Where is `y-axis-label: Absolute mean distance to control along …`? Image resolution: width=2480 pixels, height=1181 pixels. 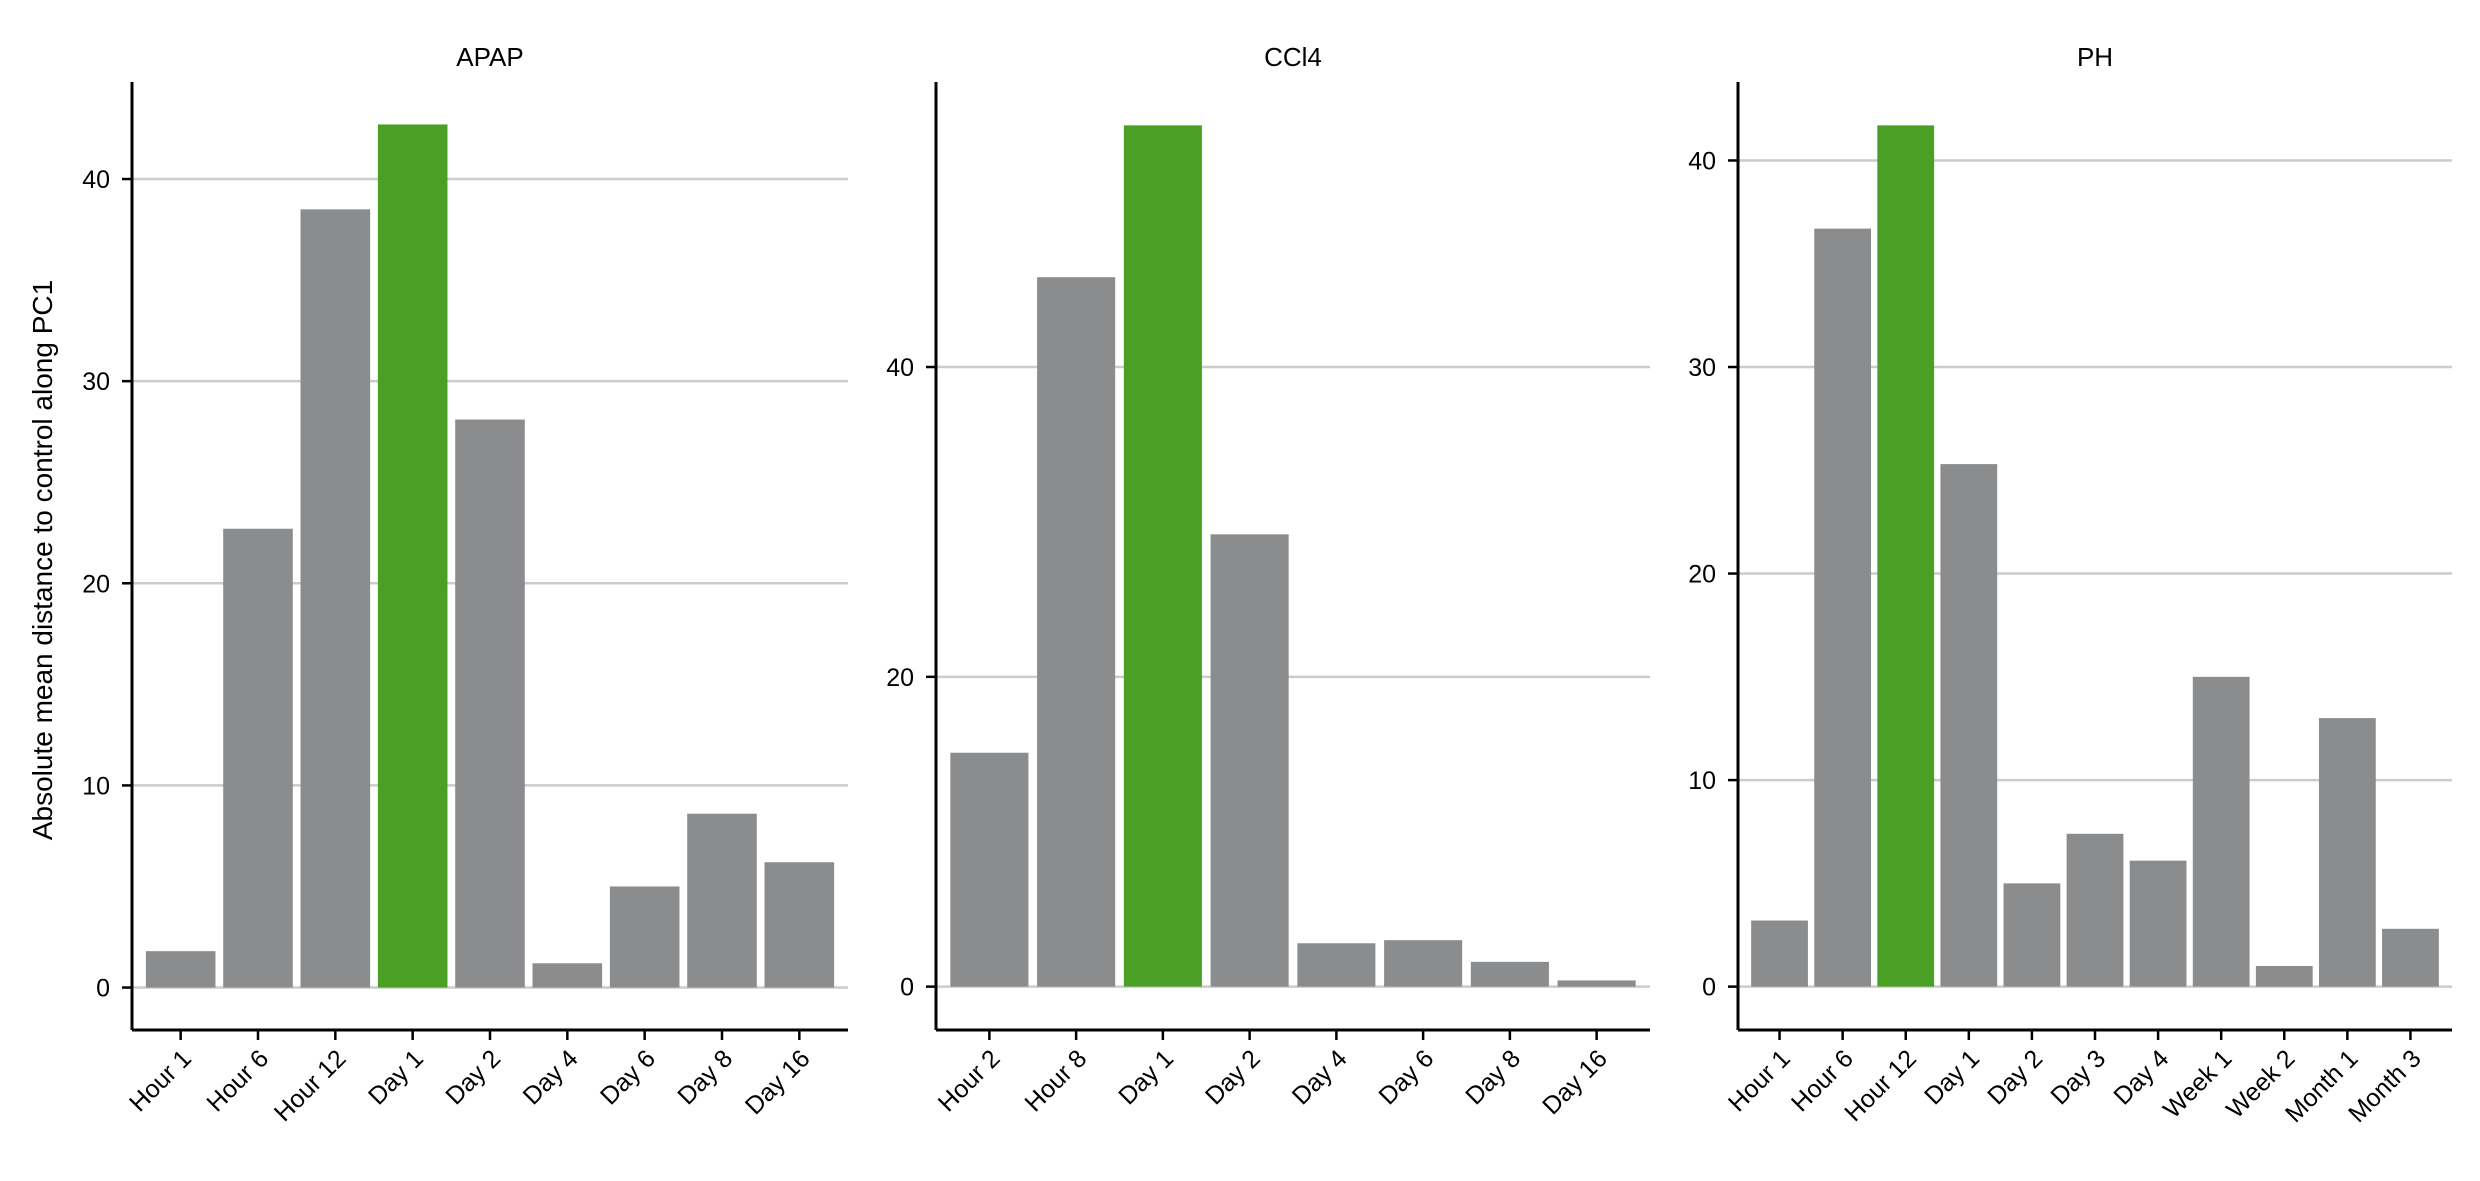 y-axis-label: Absolute mean distance to control along … is located at coordinates (42, 560).